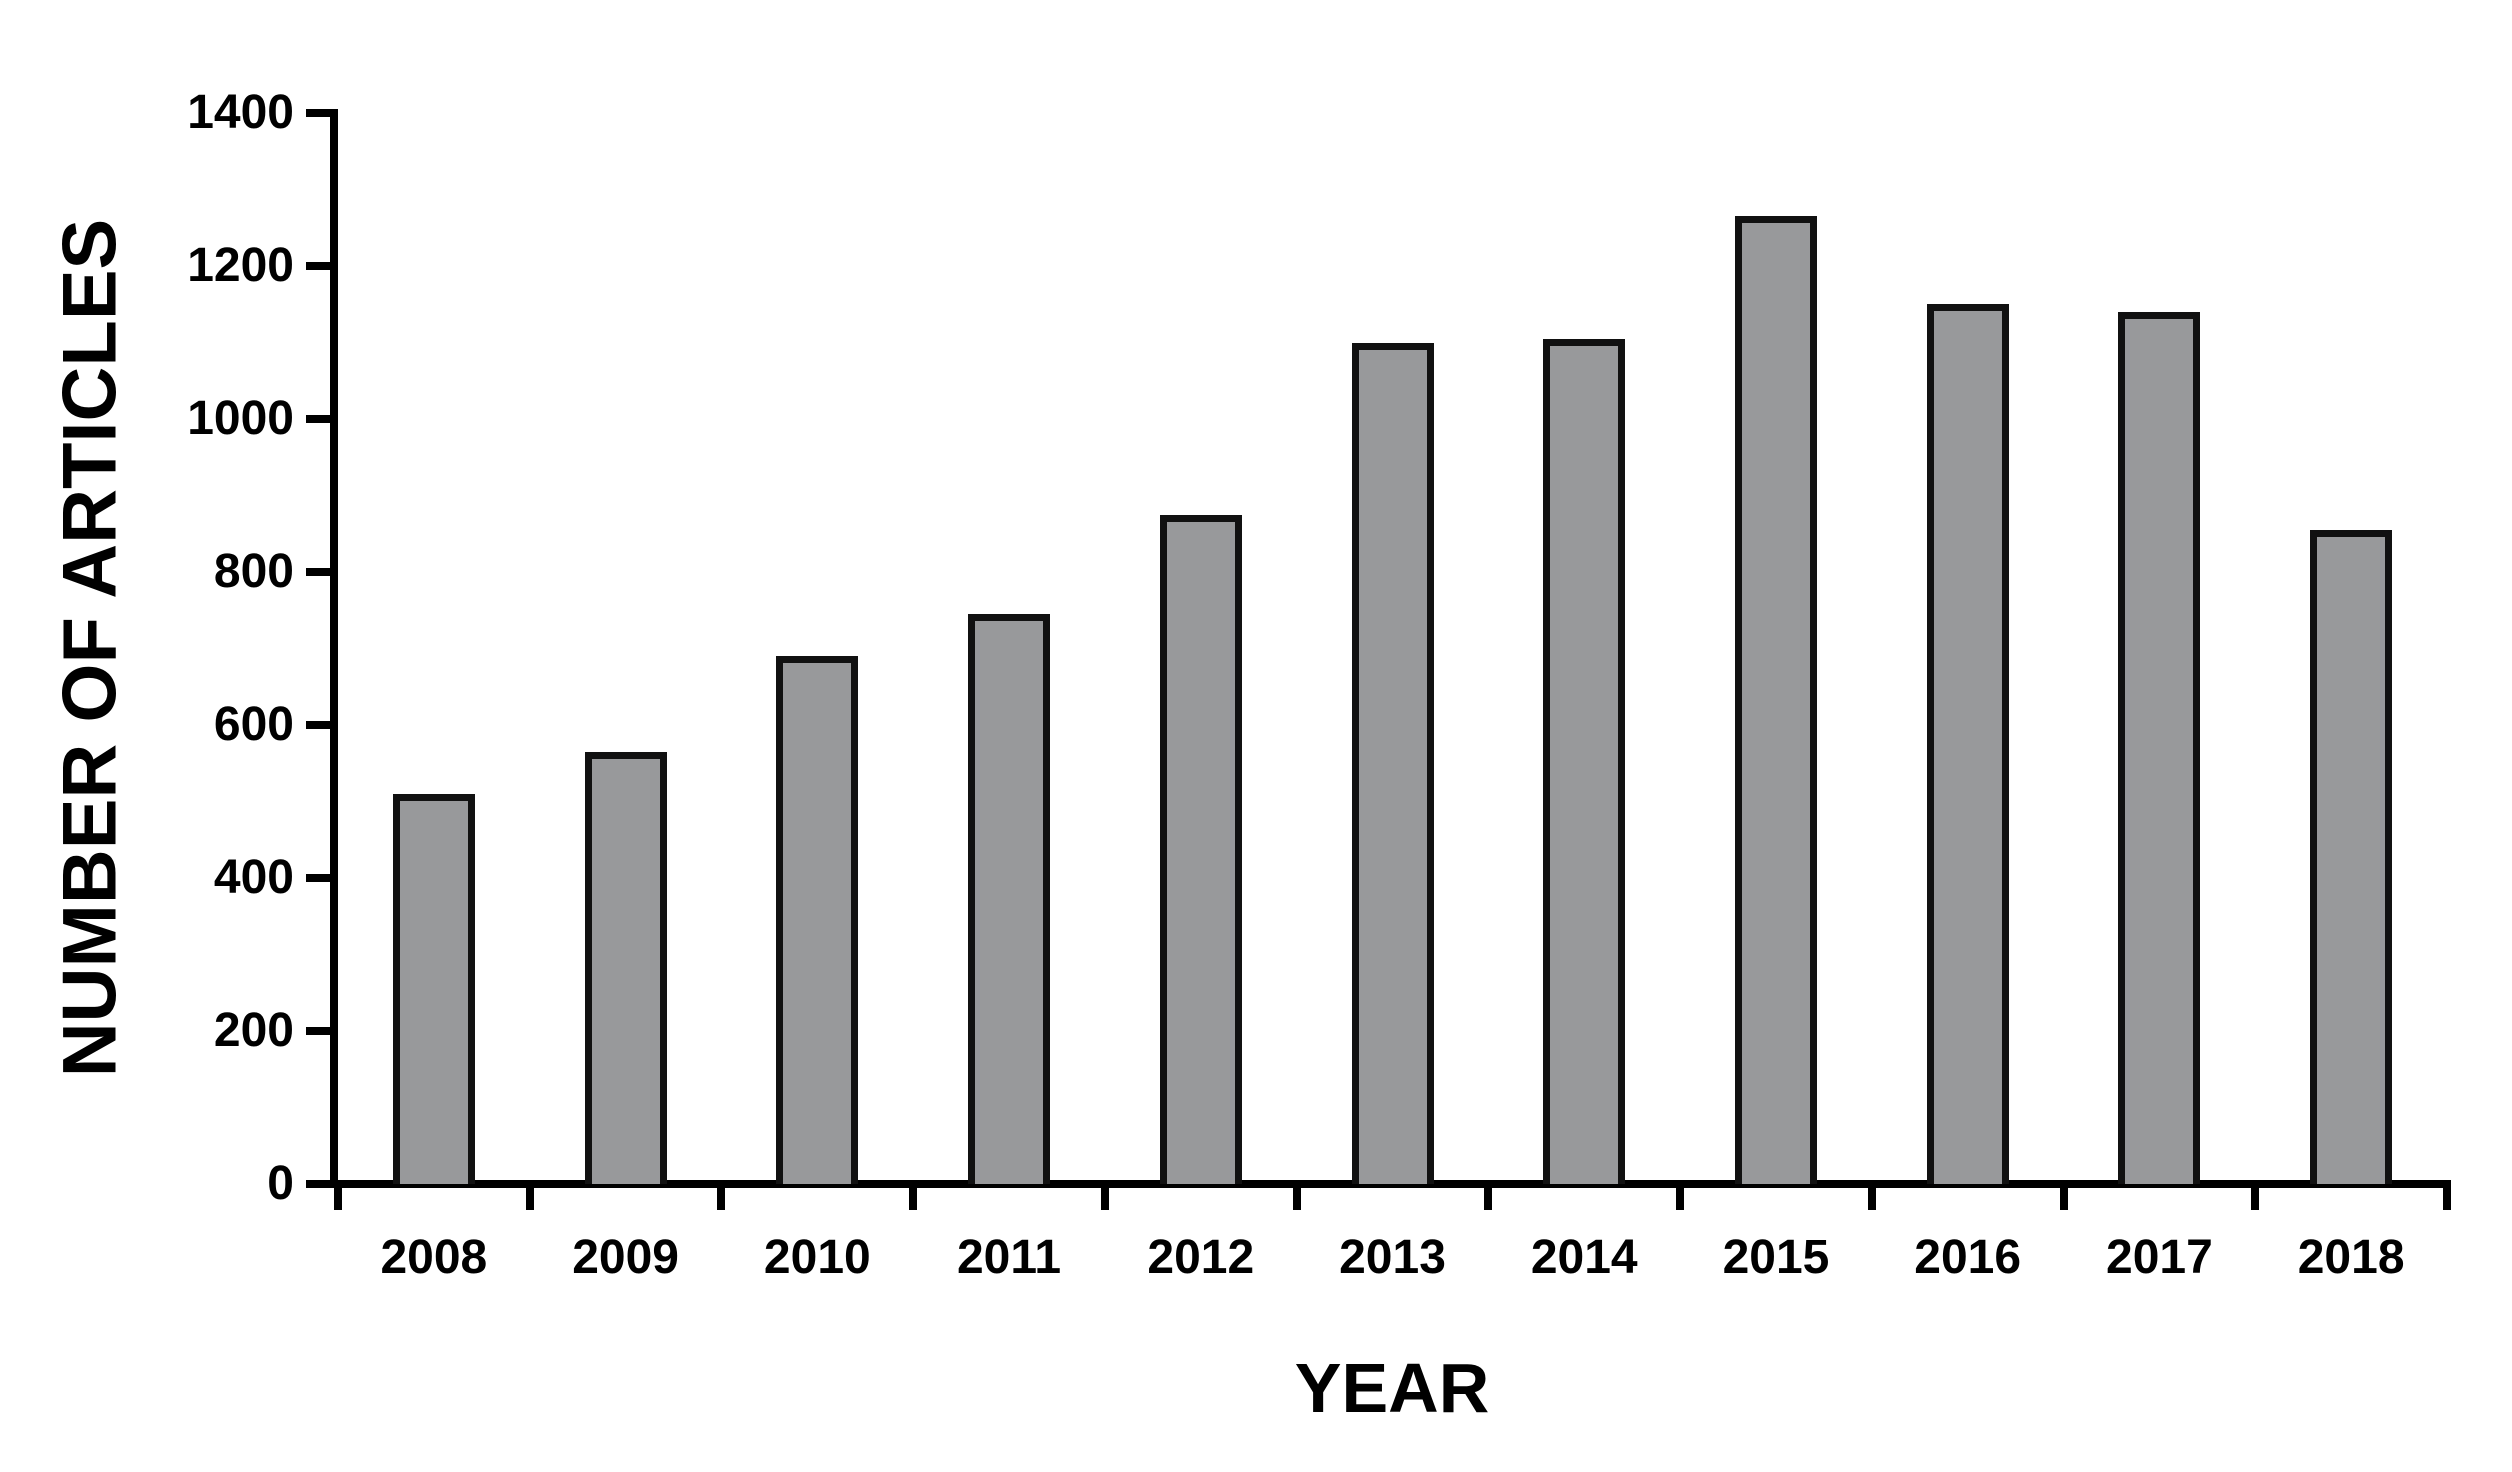 This screenshot has width=2512, height=1472. Describe the element at coordinates (1201, 1257) in the screenshot. I see `x-tick-label-2012: 2012` at that location.